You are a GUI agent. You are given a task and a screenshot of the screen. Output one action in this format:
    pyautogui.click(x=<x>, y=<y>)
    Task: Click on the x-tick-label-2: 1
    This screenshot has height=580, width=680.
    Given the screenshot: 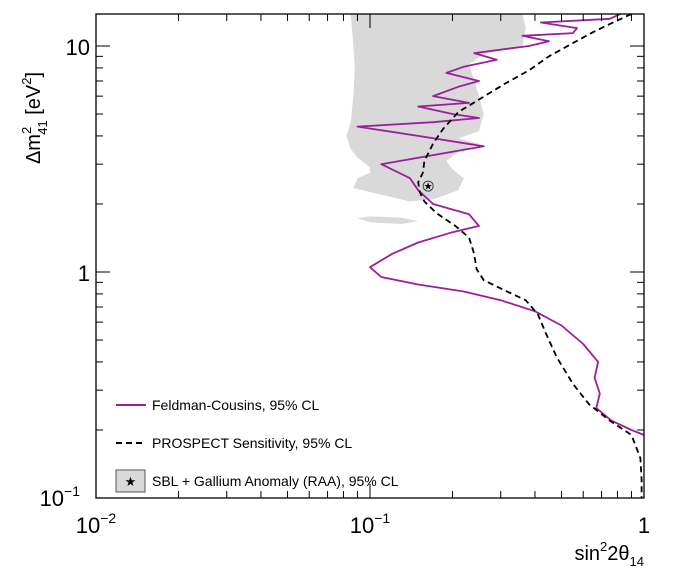 What is the action you would take?
    pyautogui.click(x=644, y=525)
    